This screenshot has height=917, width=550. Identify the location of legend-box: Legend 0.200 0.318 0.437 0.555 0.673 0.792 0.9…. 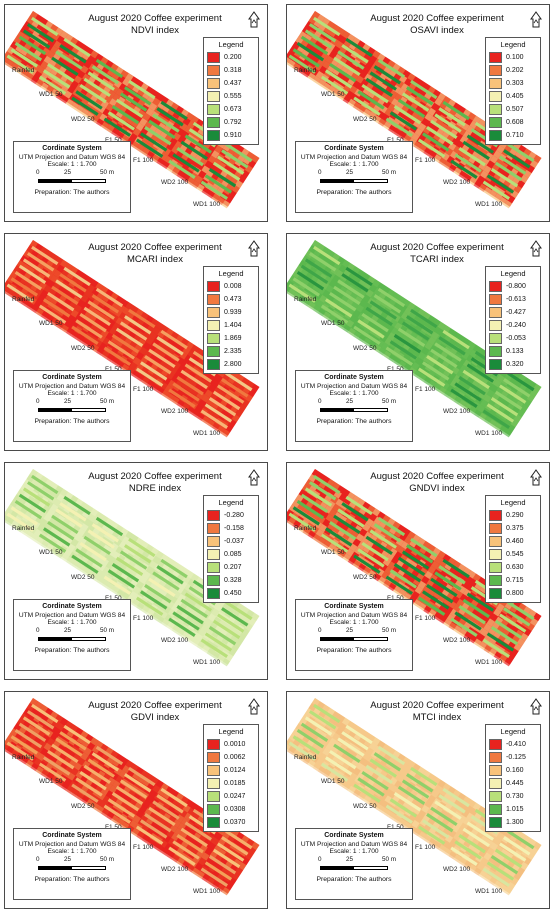
(231, 91).